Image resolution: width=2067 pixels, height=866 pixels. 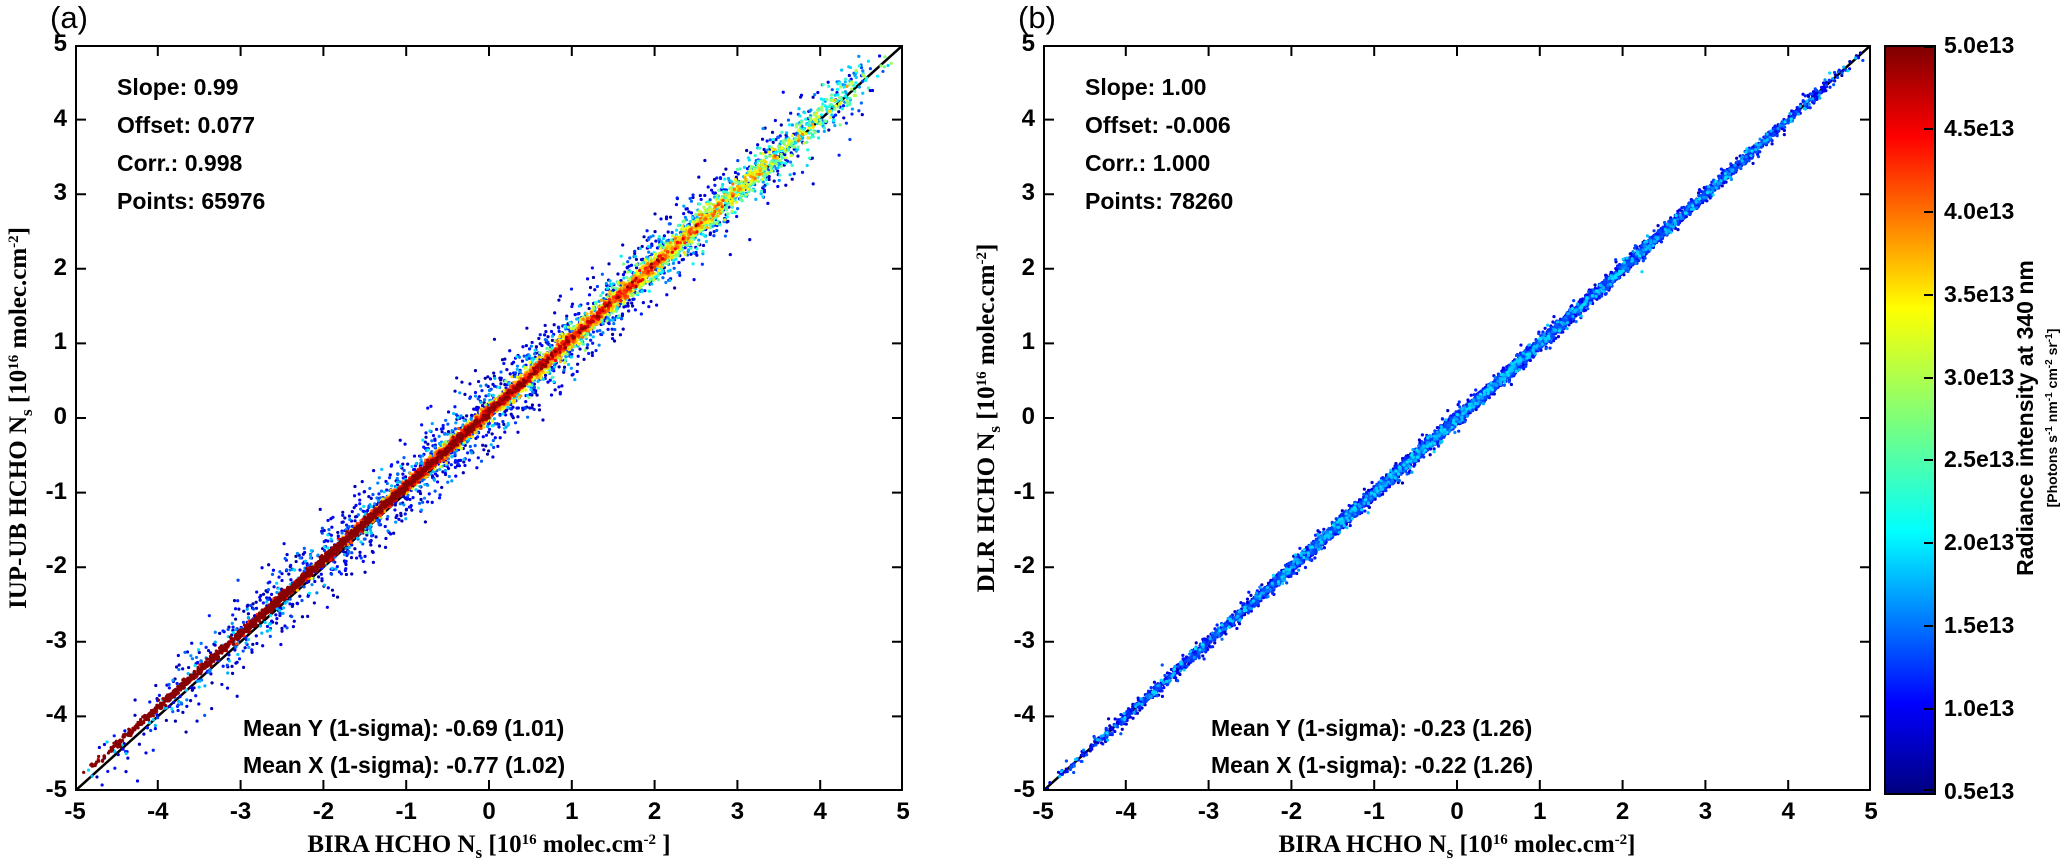 I want to click on stat-slope: Slope: 0.99, so click(x=178, y=87).